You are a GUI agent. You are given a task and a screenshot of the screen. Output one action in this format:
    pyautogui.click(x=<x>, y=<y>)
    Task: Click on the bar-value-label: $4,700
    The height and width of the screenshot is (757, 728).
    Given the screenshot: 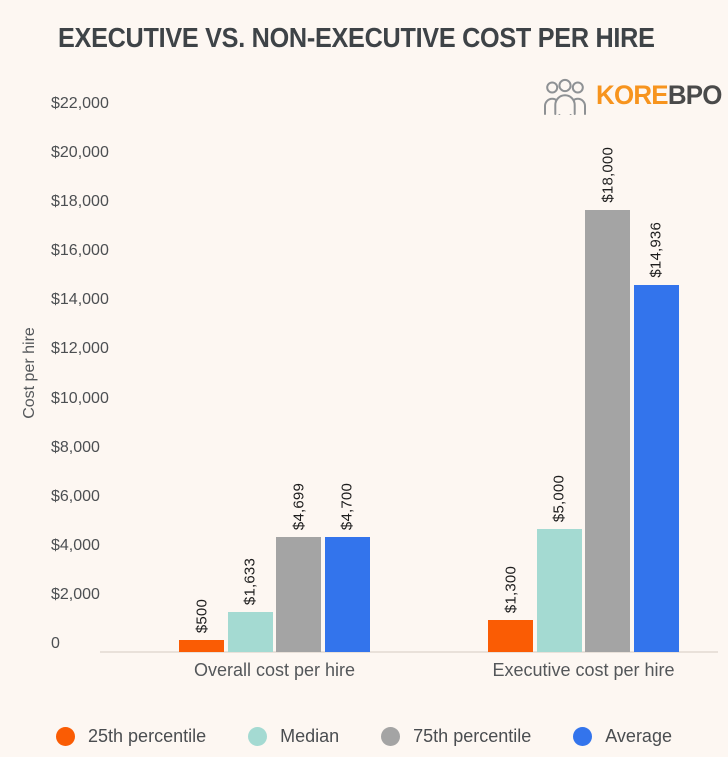 What is the action you would take?
    pyautogui.click(x=347, y=506)
    